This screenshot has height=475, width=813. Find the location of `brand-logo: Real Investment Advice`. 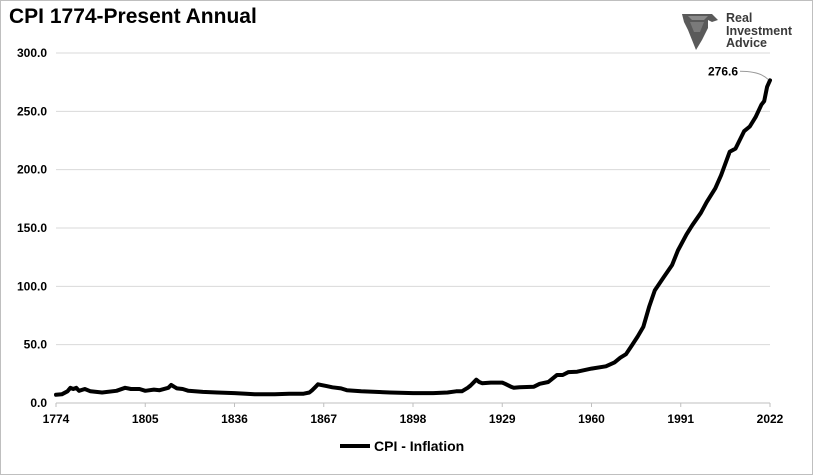

brand-logo: Real Investment Advice is located at coordinates (743, 32).